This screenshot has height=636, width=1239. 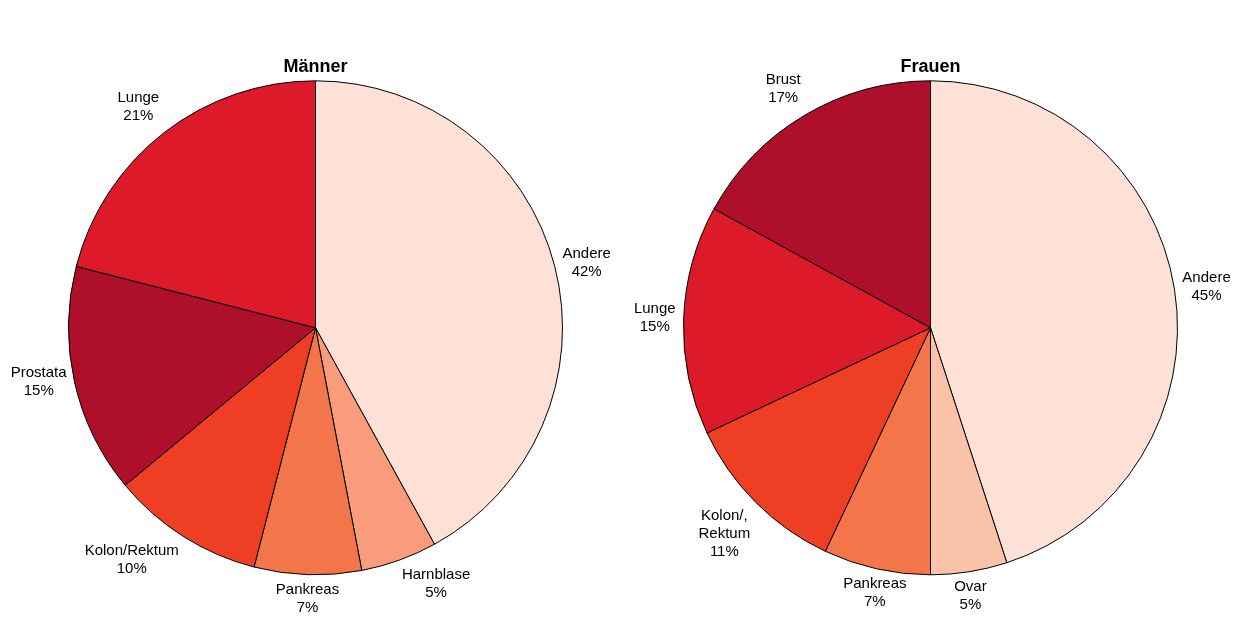 What do you see at coordinates (970, 586) in the screenshot?
I see `slice-label: Ovar` at bounding box center [970, 586].